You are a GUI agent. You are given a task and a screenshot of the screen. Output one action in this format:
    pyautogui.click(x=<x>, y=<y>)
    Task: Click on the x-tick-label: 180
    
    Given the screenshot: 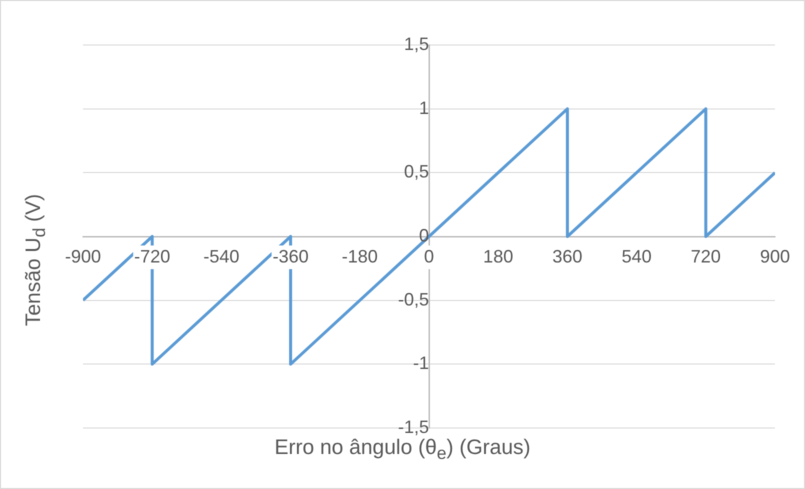 What is the action you would take?
    pyautogui.click(x=498, y=256)
    